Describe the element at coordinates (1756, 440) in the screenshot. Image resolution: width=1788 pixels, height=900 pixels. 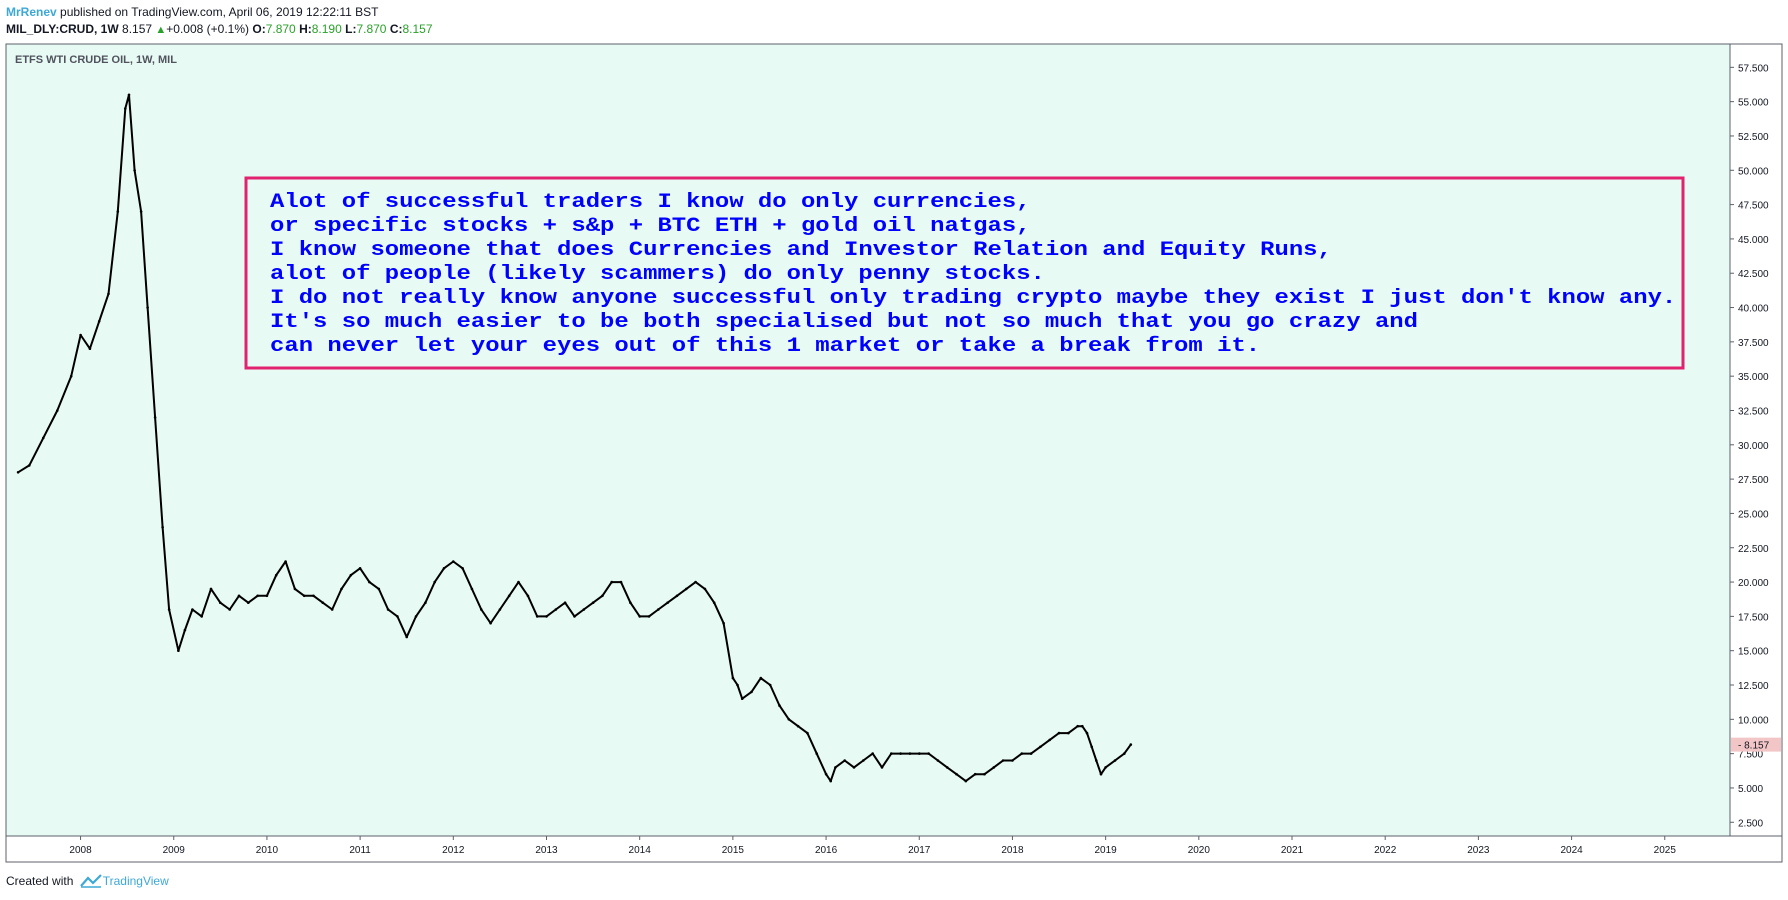
I see `price-axis` at that location.